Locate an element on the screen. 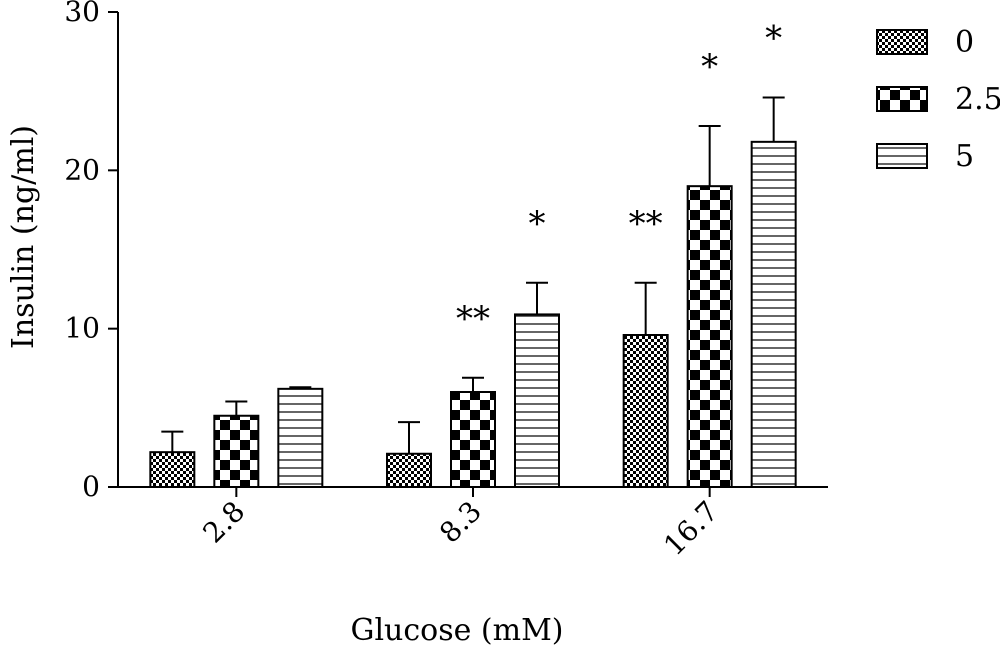 The width and height of the screenshot is (1000, 668). legend-label: 2.5 is located at coordinates (977, 99).